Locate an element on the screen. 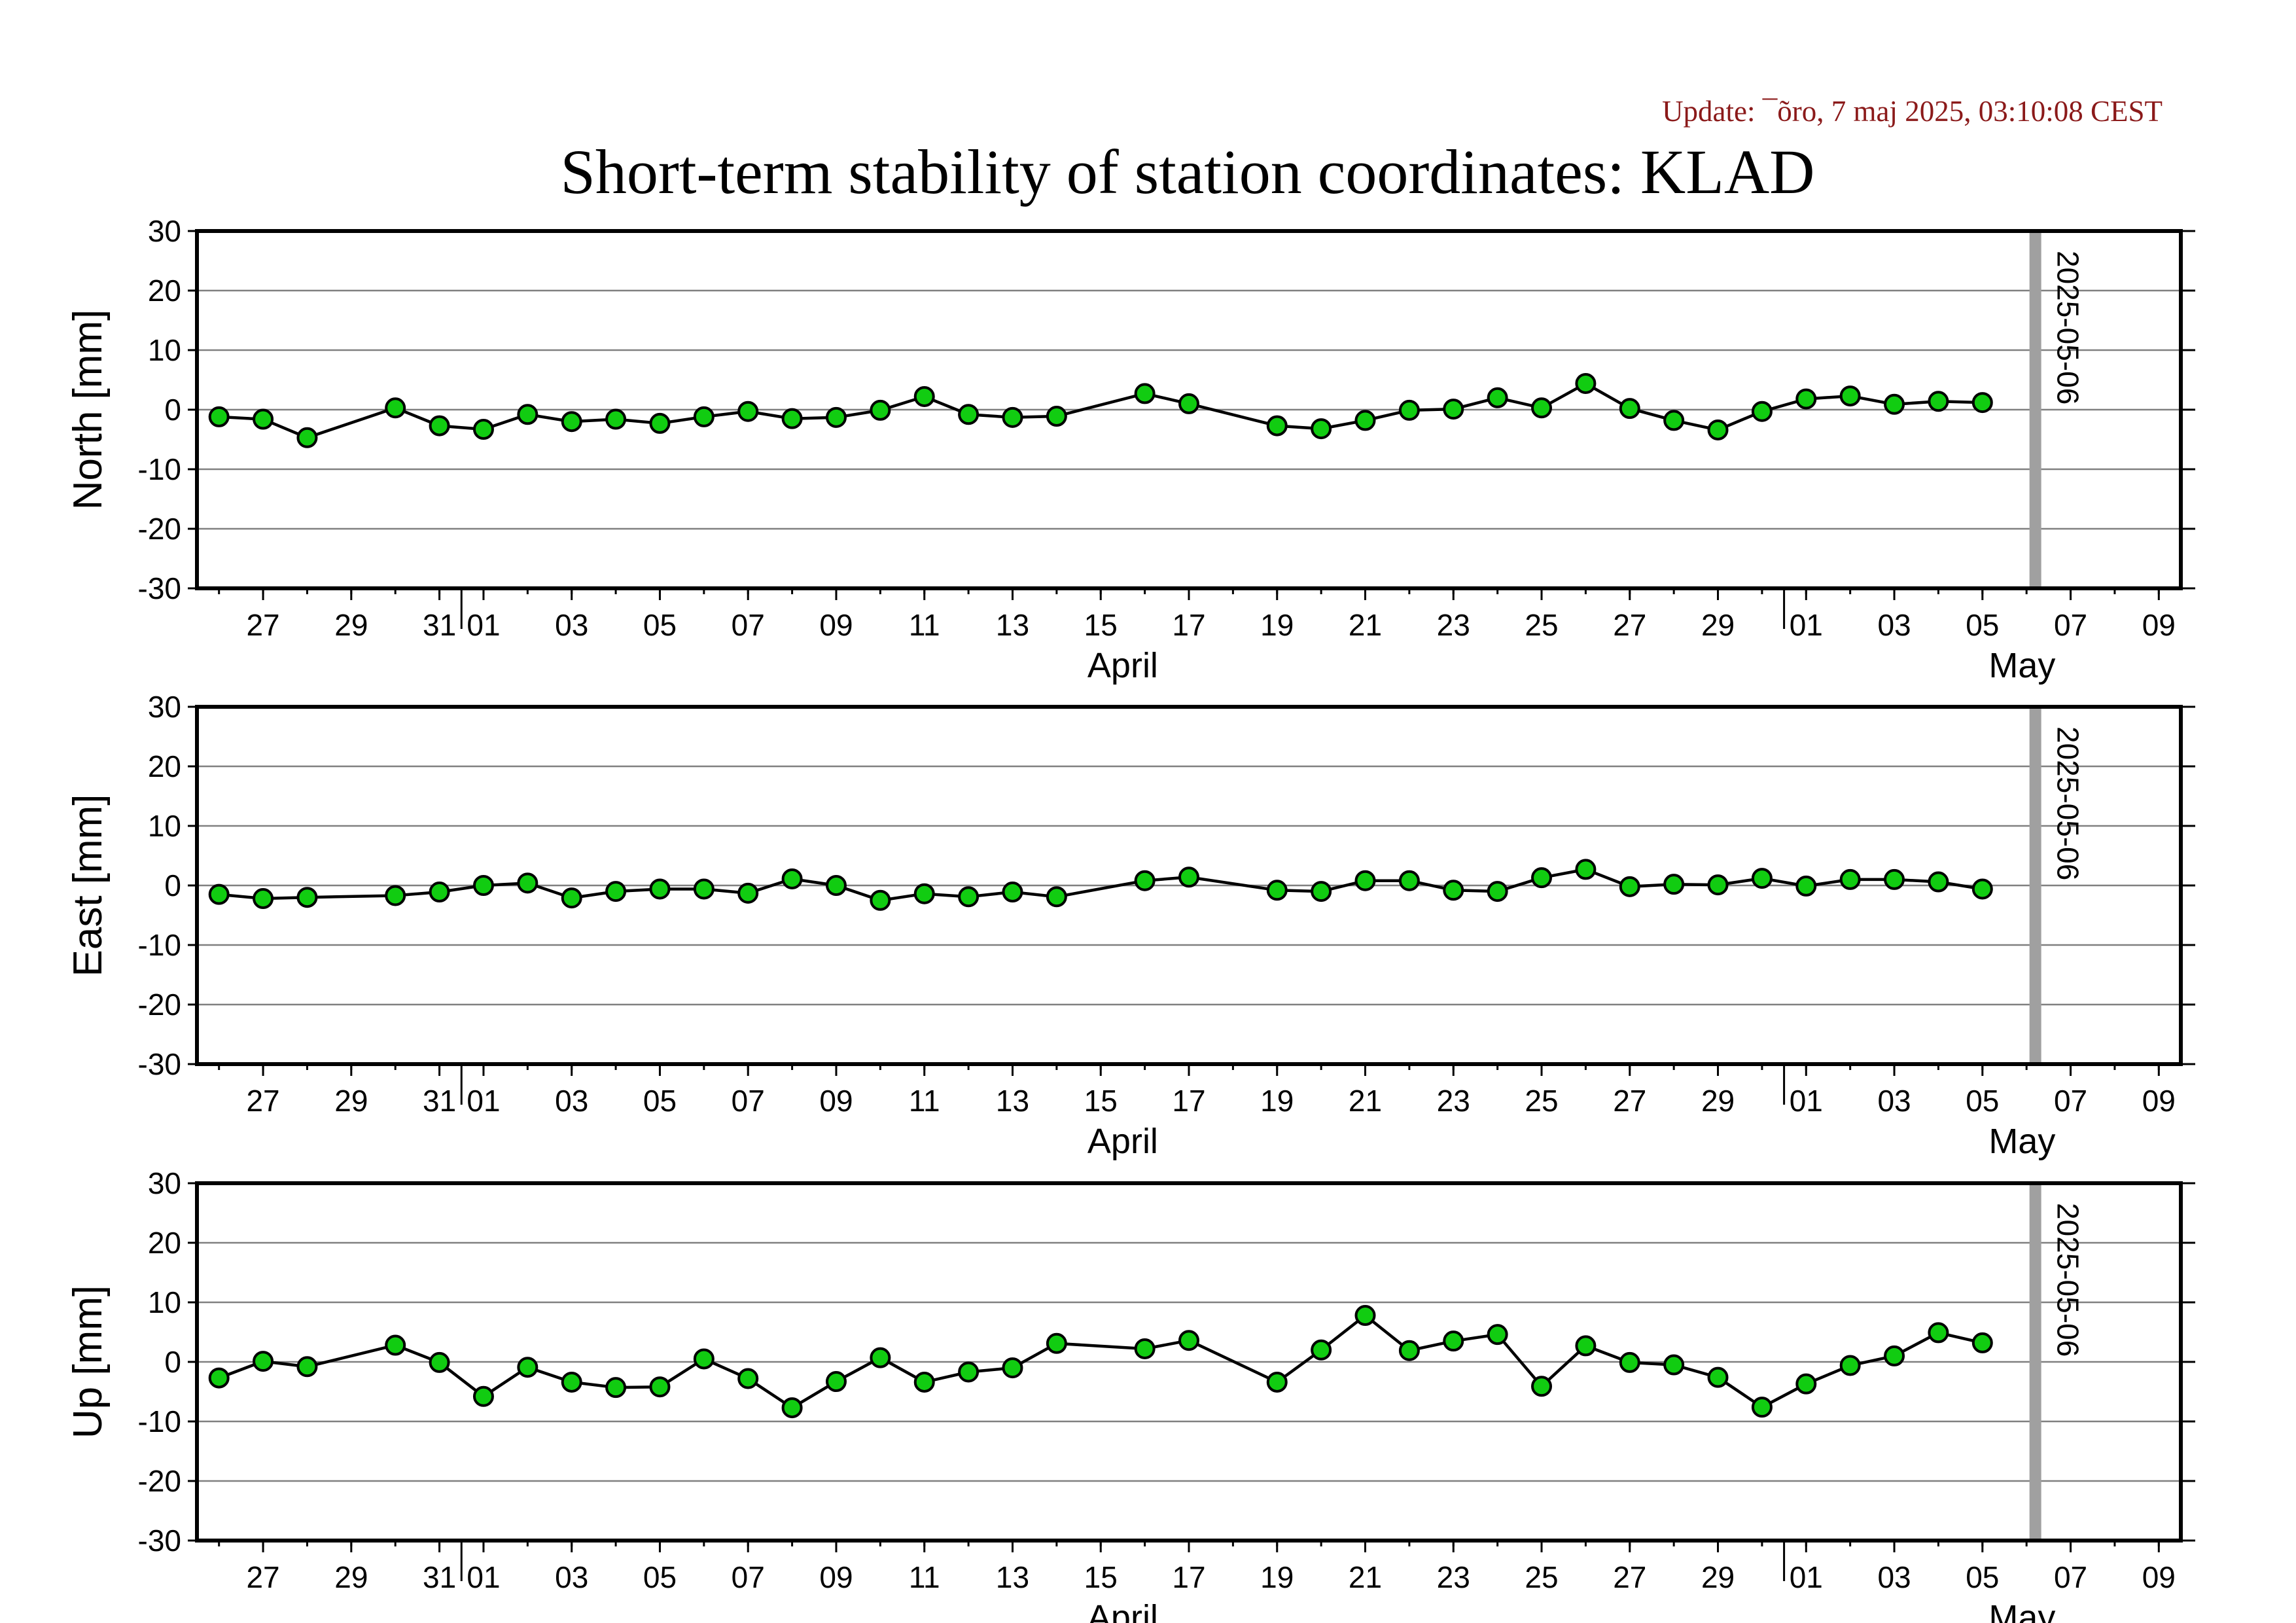  x-tick-label: 29 is located at coordinates (351, 1577).